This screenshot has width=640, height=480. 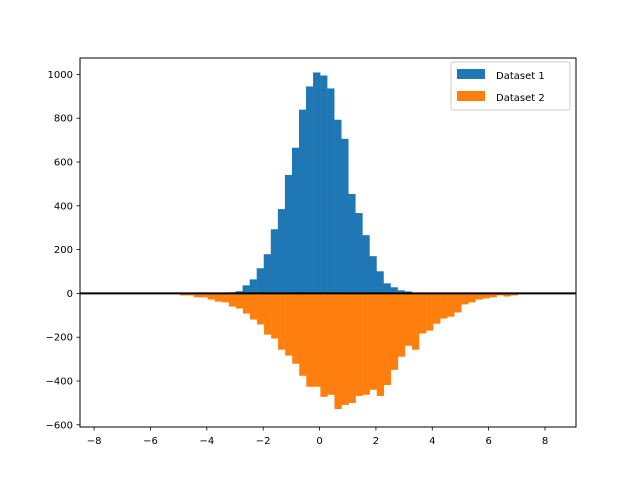 I want to click on x-axis-ticks: −8 −6 −4 −2 0 2 4 6 8, so click(x=317, y=437).